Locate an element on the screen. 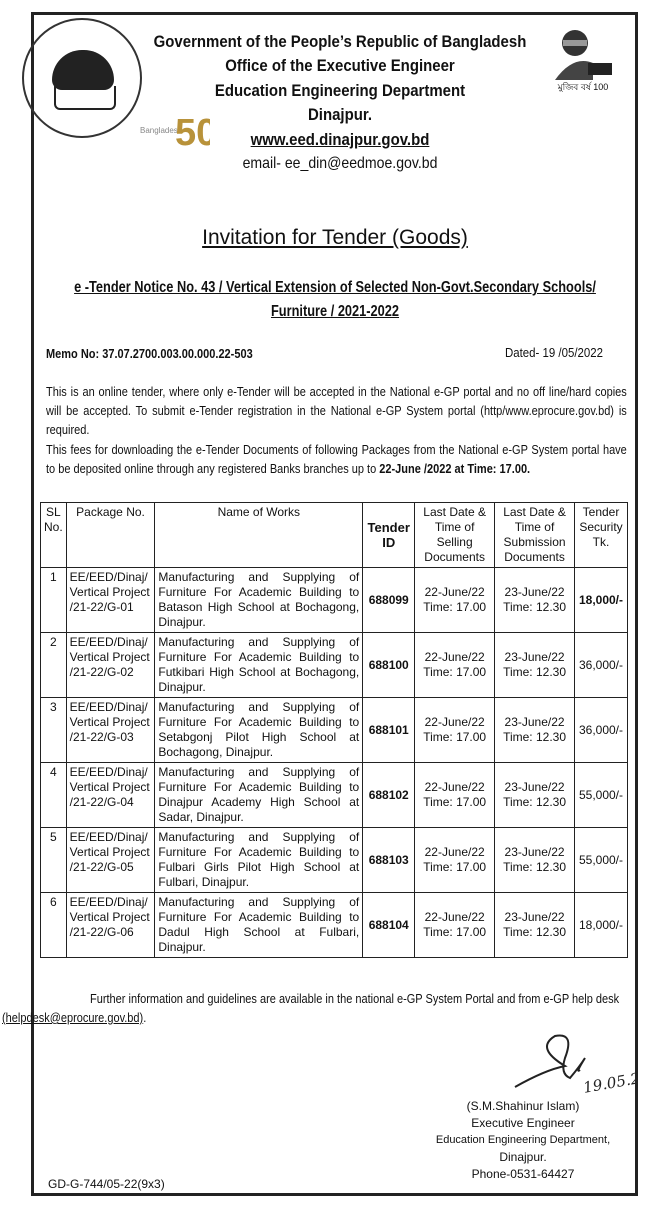 This screenshot has width=653, height=1213. signatory-department: Education Engineering Department, is located at coordinates (523, 1140).